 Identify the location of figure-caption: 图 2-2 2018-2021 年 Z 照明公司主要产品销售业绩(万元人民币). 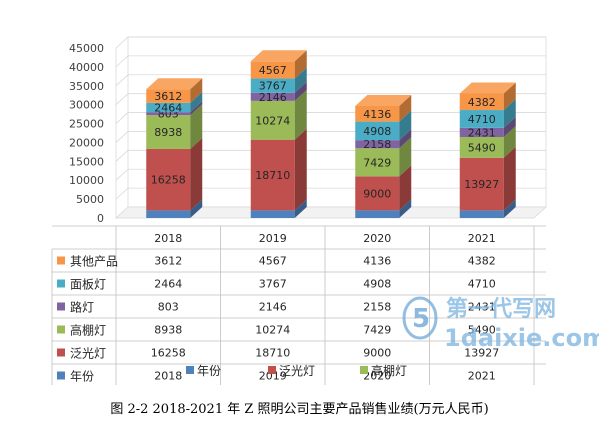
(299, 409).